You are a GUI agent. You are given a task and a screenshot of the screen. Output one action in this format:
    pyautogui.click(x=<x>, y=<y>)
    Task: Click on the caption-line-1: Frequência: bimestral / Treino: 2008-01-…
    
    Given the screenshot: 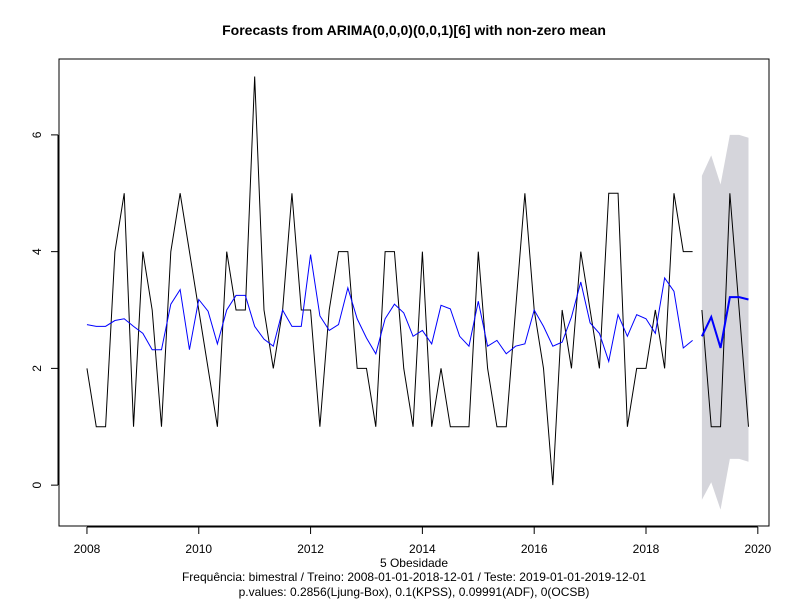 What is the action you would take?
    pyautogui.click(x=414, y=577)
    